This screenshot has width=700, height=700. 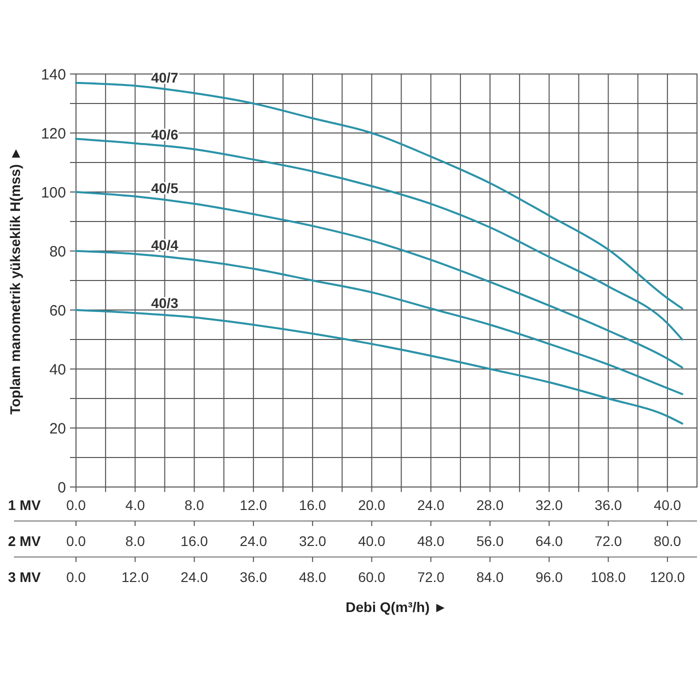 I want to click on x-tick-label: 0.0, so click(x=76, y=504).